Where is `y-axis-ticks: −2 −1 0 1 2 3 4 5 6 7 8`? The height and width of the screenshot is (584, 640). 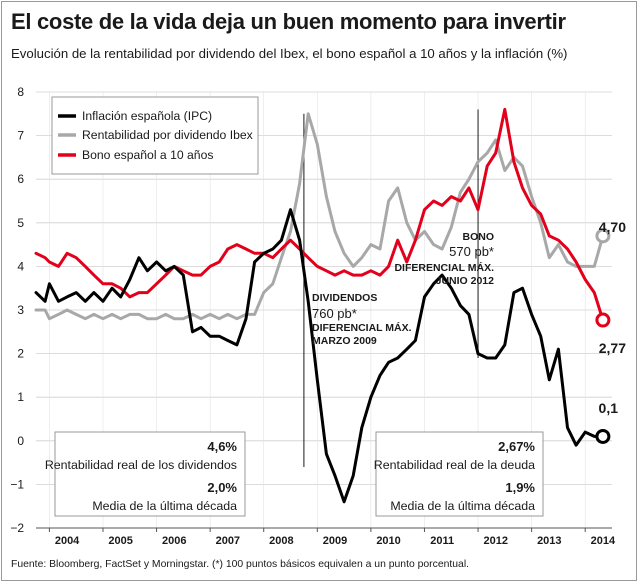 y-axis-ticks: −2 −1 0 1 2 3 4 5 6 7 8 is located at coordinates (17, 310).